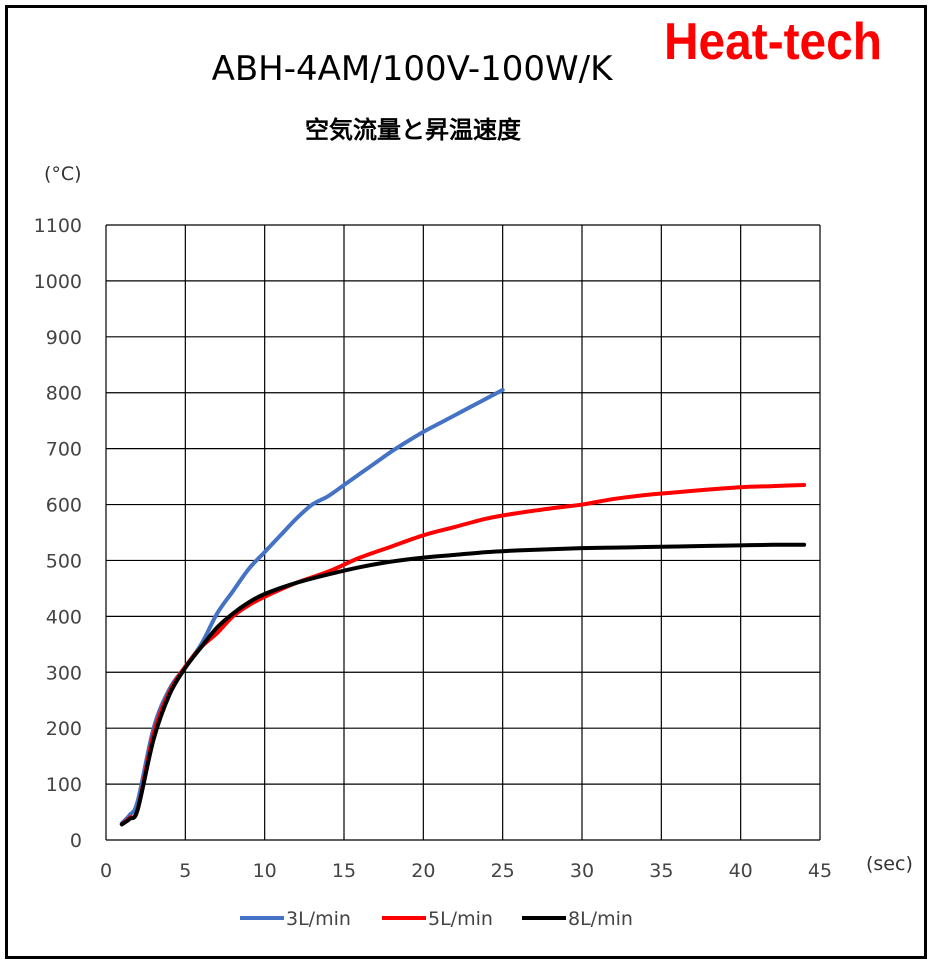 This screenshot has height=968, width=936. I want to click on y-tick-label: 1000, so click(58, 282).